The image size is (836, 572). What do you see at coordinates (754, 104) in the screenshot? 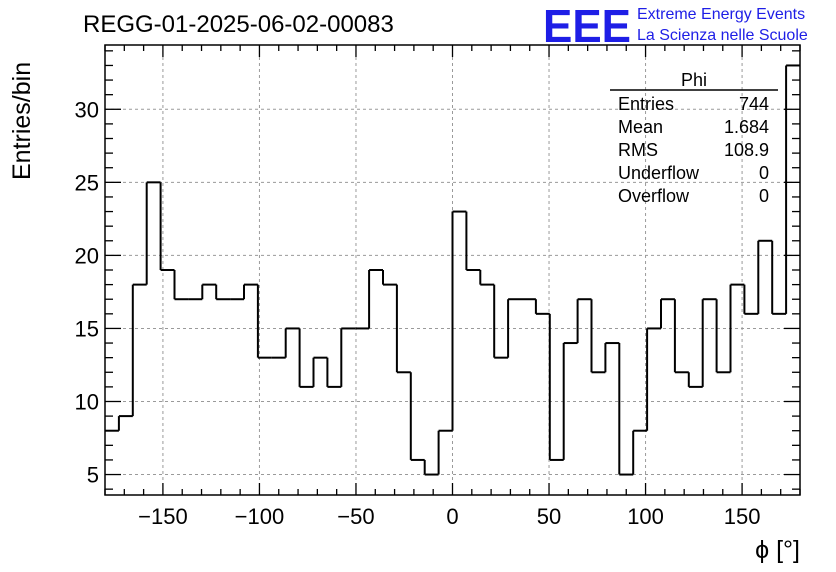
I see `stats-value: 744` at bounding box center [754, 104].